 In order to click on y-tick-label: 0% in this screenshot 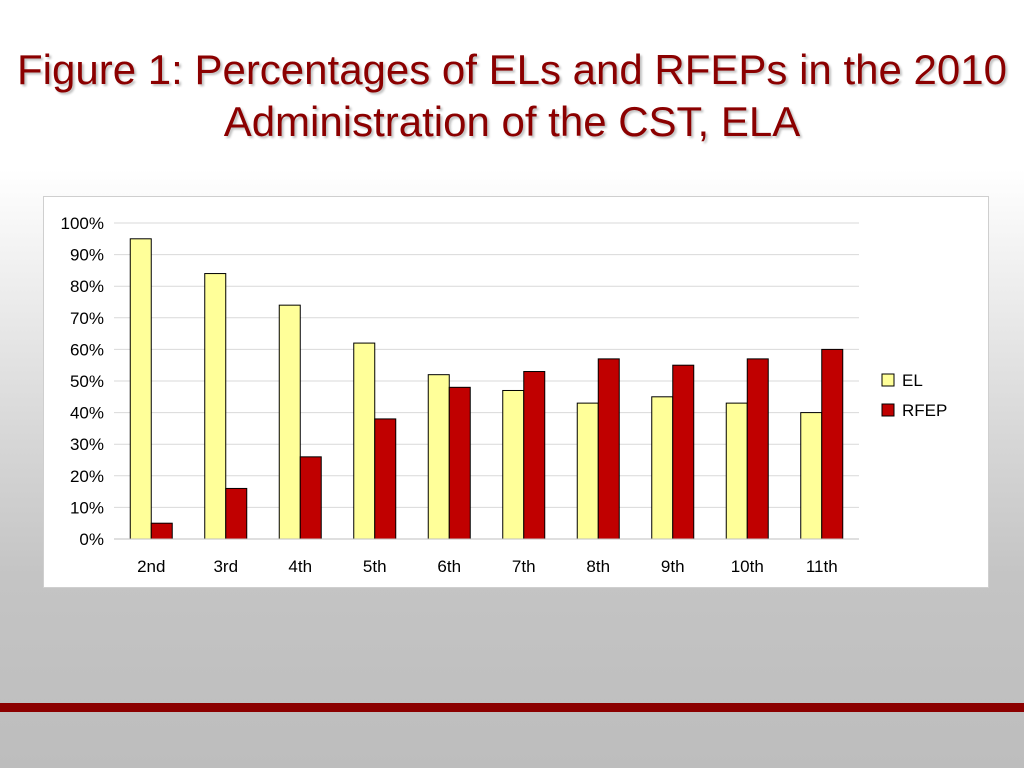, I will do `click(91, 539)`.